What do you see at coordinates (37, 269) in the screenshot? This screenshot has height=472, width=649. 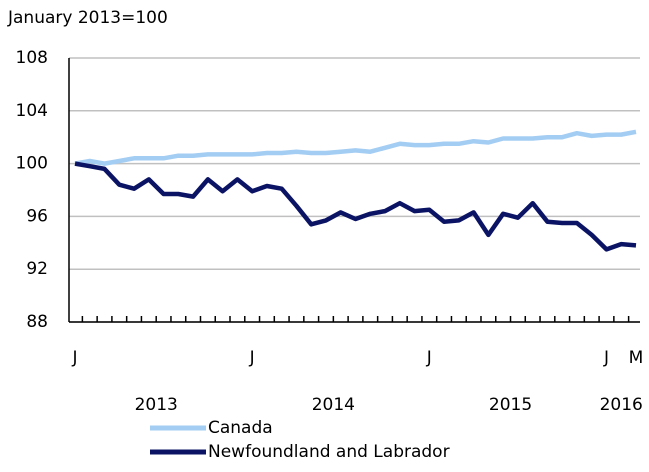 I see `y-tick-label: 92` at bounding box center [37, 269].